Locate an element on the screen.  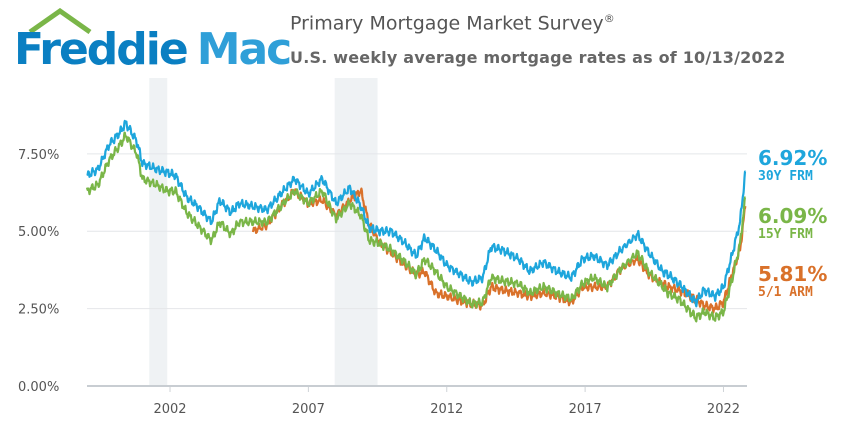
title-text: Primary Mortgage Market Survey is located at coordinates (447, 23).